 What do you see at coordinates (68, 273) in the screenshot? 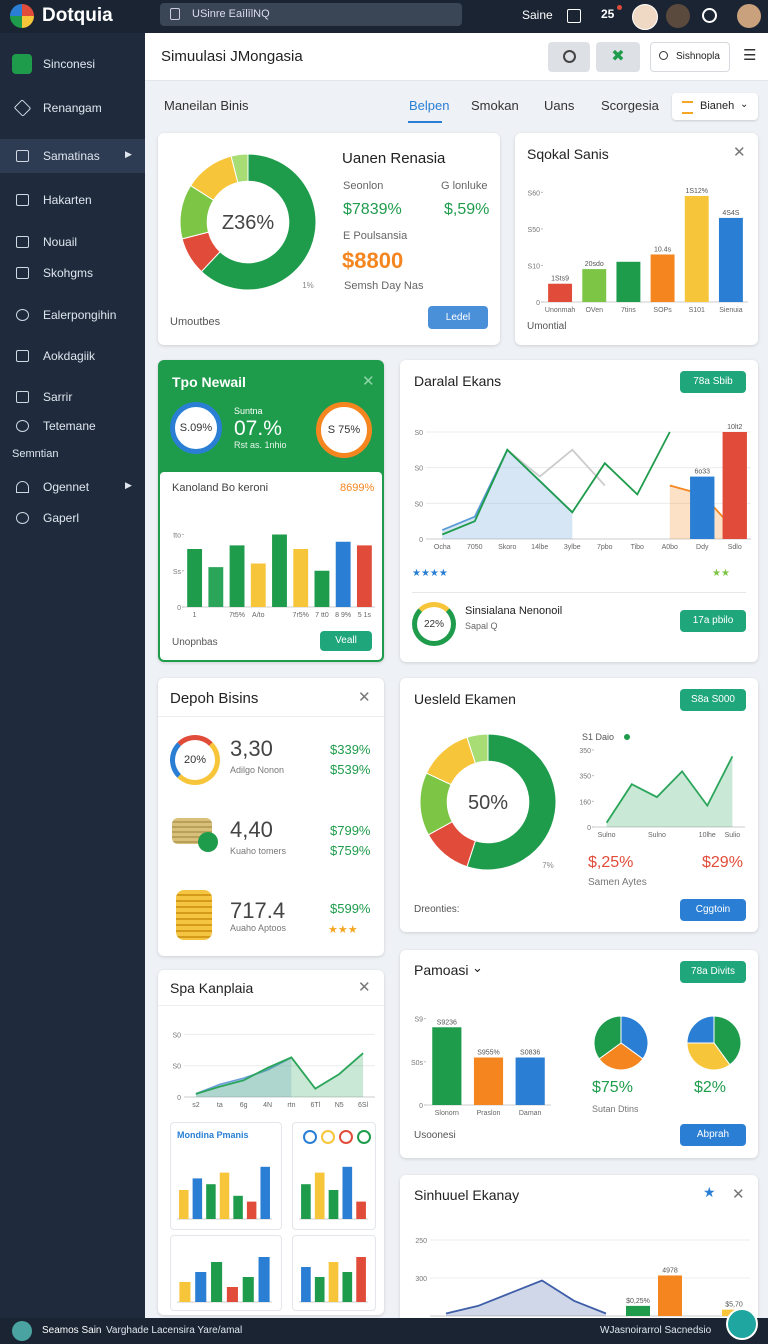
I see `nav-item: Skohgms` at bounding box center [68, 273].